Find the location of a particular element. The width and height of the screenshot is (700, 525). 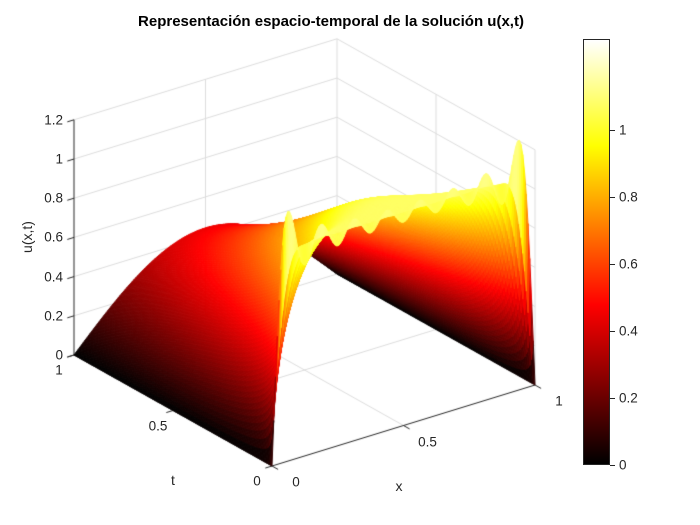

x-axis-label: x is located at coordinates (399, 486).